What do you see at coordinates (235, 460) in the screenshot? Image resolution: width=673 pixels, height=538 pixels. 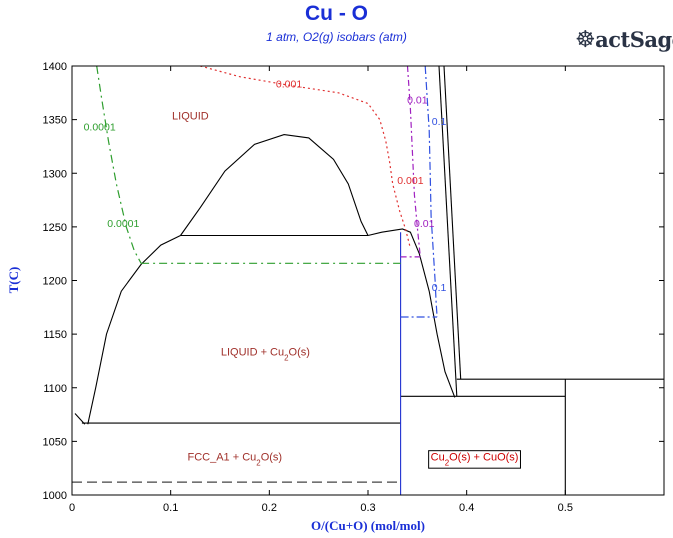 I see `region-label: FCC_A1 + Cu2O(s)` at bounding box center [235, 460].